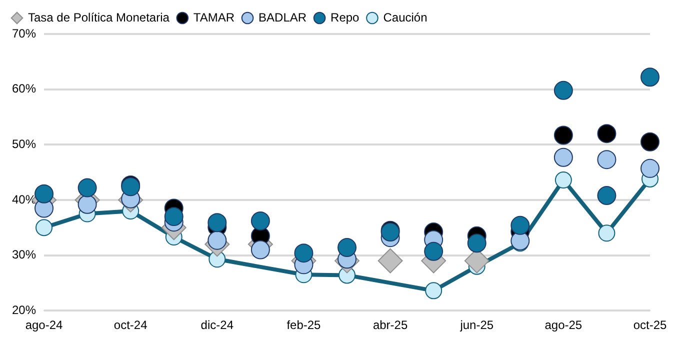 Image resolution: width=680 pixels, height=340 pixels. I want to click on x-tick-label: oct-25, so click(650, 325).